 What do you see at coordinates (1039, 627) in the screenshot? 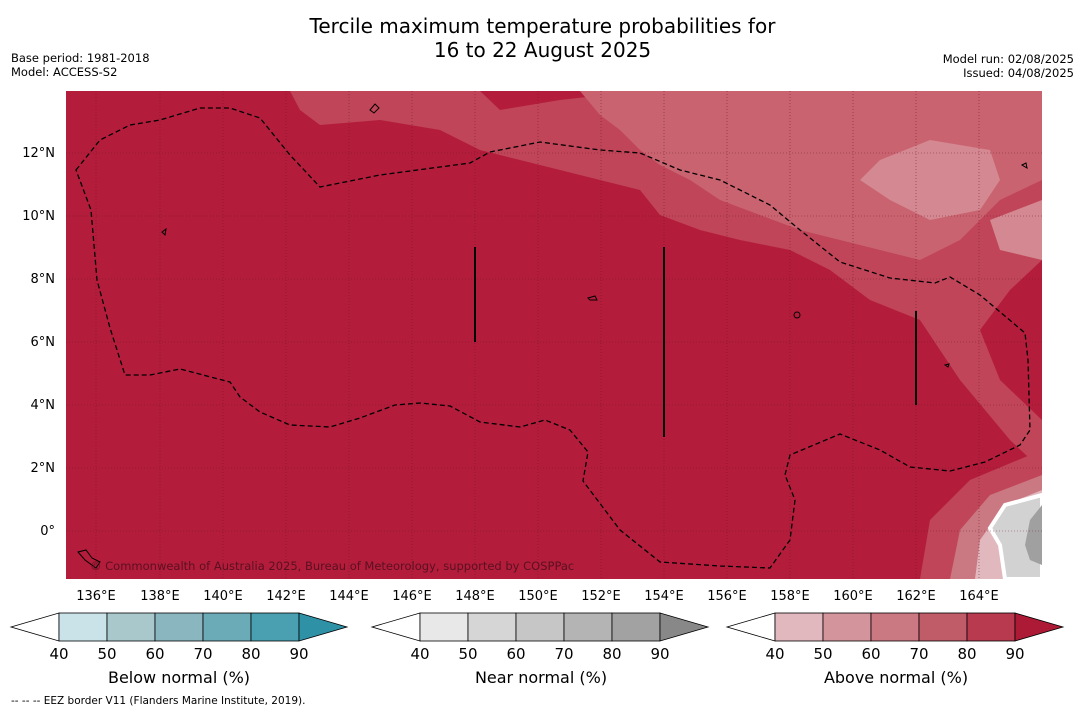
I see `above-colorbar-max-arrow` at bounding box center [1039, 627].